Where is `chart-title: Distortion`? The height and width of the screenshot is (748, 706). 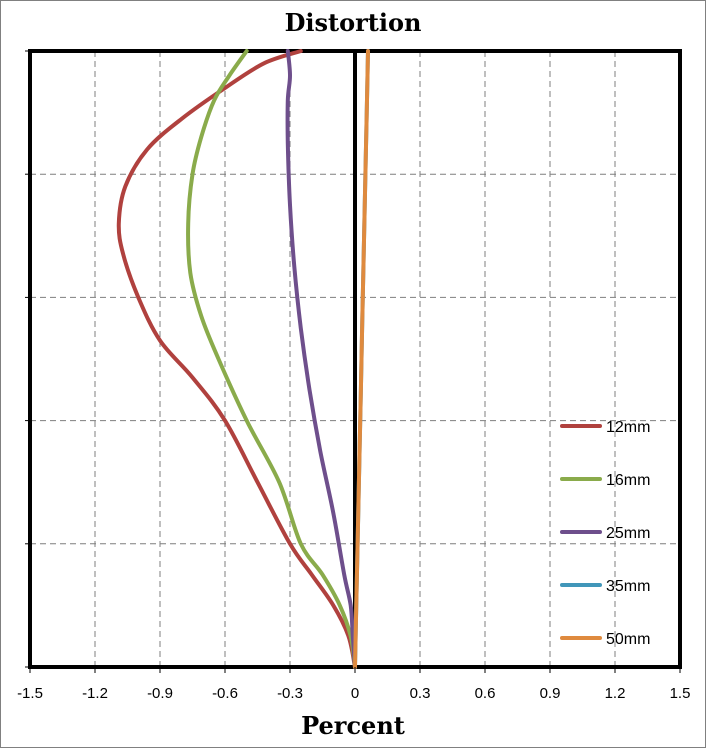 chart-title: Distortion is located at coordinates (353, 22).